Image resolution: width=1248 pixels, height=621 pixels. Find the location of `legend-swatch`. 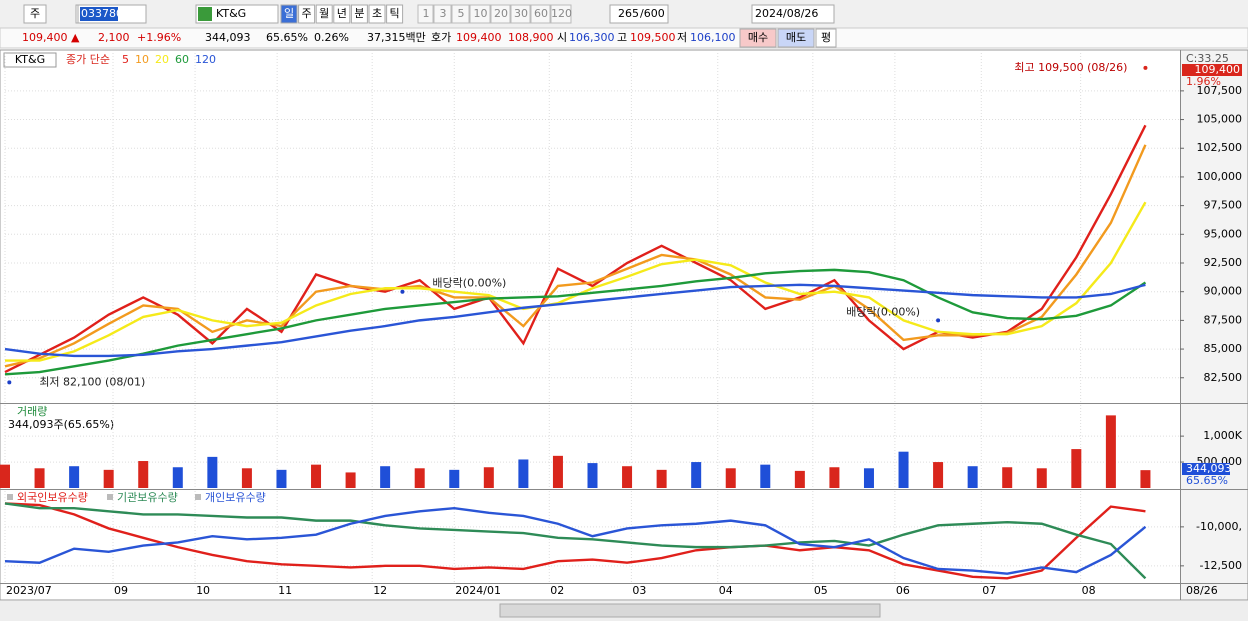

legend-swatch is located at coordinates (110, 497).